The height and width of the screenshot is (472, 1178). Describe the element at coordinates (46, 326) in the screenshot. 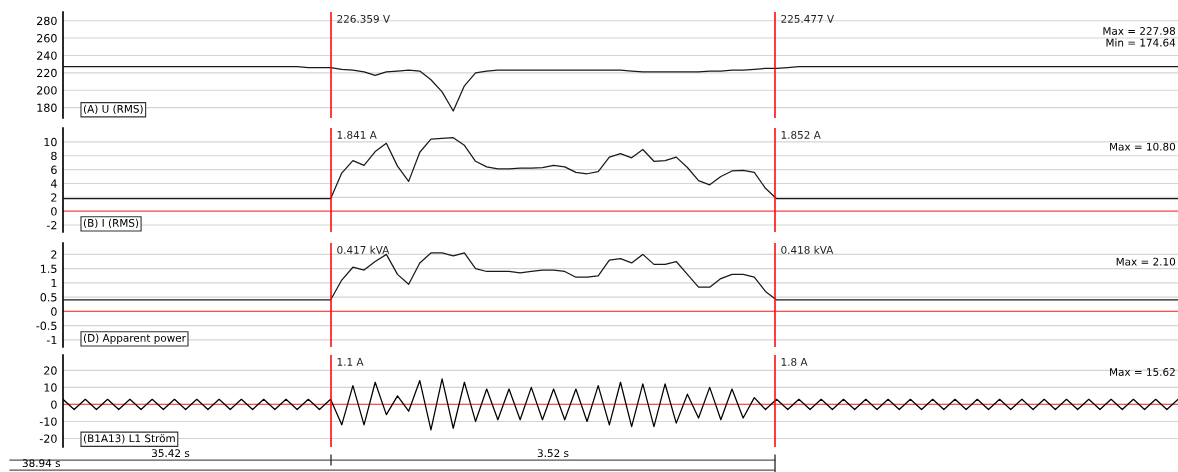

I see `y-tick-label: -0.5` at that location.